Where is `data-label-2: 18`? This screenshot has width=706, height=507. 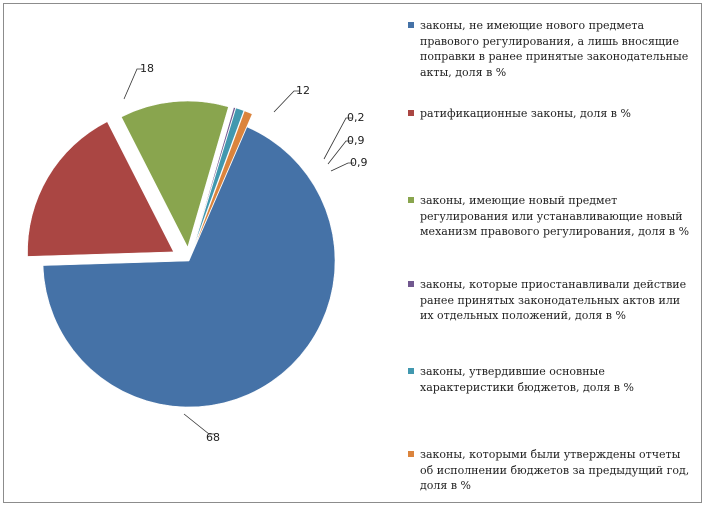
data-label-2: 18 is located at coordinates (147, 68).